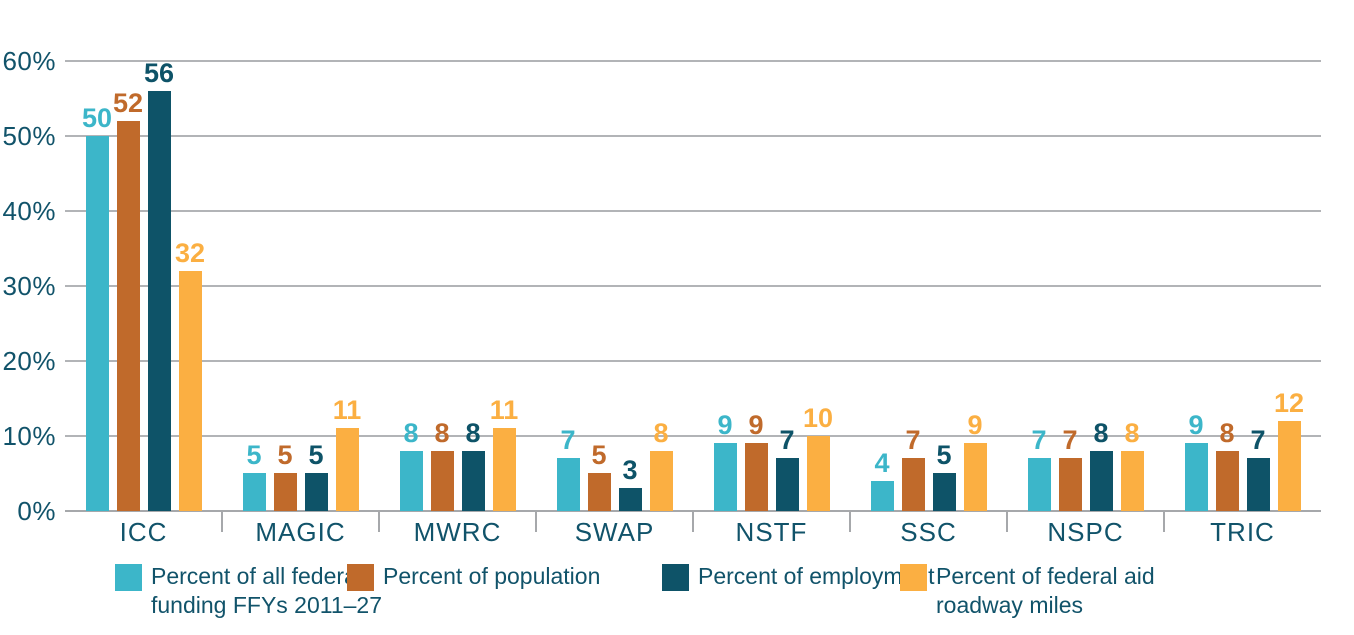  Describe the element at coordinates (771, 532) in the screenshot. I see `x-axis-category-label: NSTF` at that location.